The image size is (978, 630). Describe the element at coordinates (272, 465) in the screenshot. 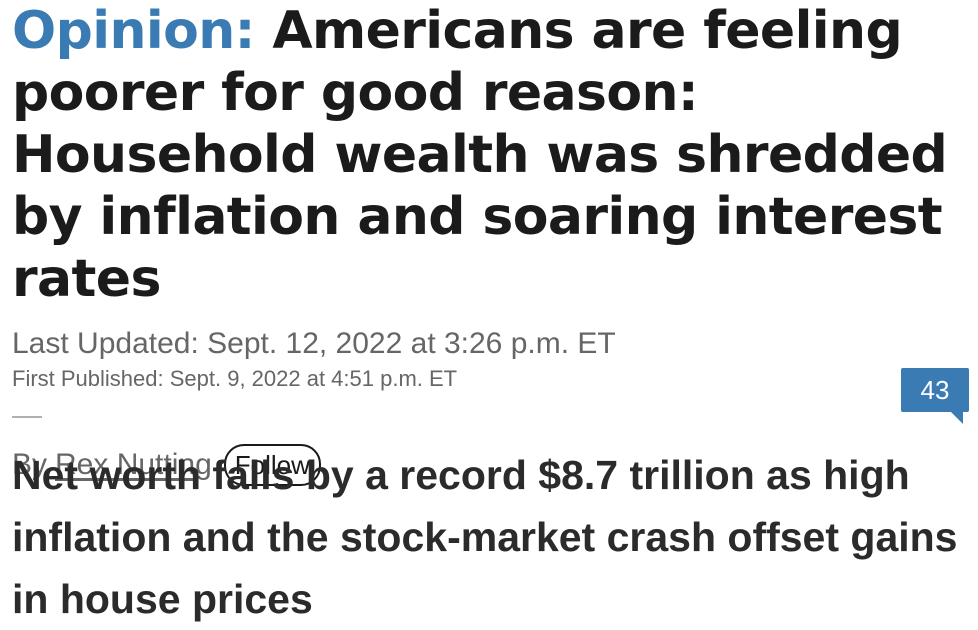

I see `follow-button: Follow` at that location.